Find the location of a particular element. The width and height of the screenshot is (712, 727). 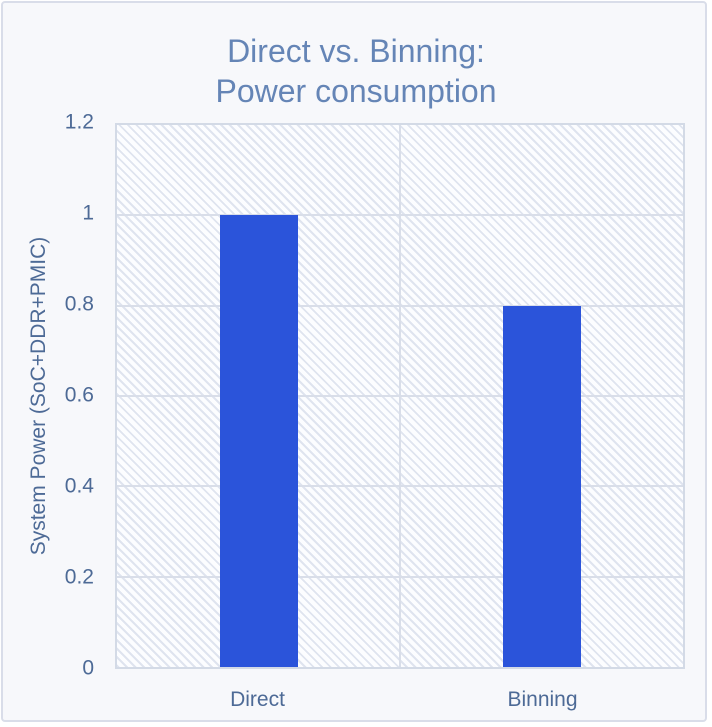

y-tick-label: 1 is located at coordinates (88, 213).